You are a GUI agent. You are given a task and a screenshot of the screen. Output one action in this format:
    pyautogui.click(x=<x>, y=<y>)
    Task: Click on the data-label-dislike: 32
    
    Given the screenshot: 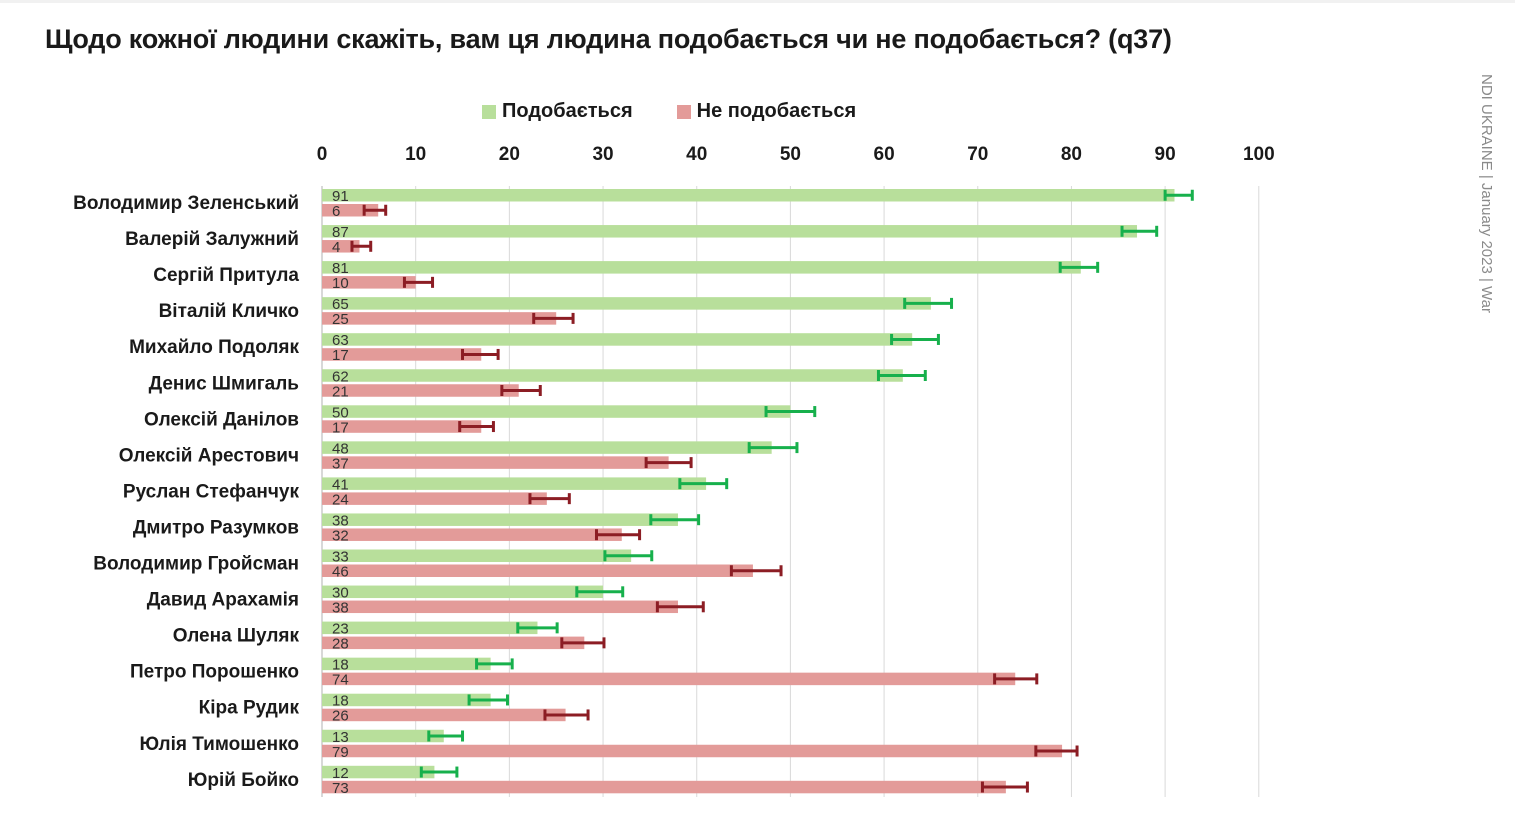 What is the action you would take?
    pyautogui.click(x=340, y=535)
    